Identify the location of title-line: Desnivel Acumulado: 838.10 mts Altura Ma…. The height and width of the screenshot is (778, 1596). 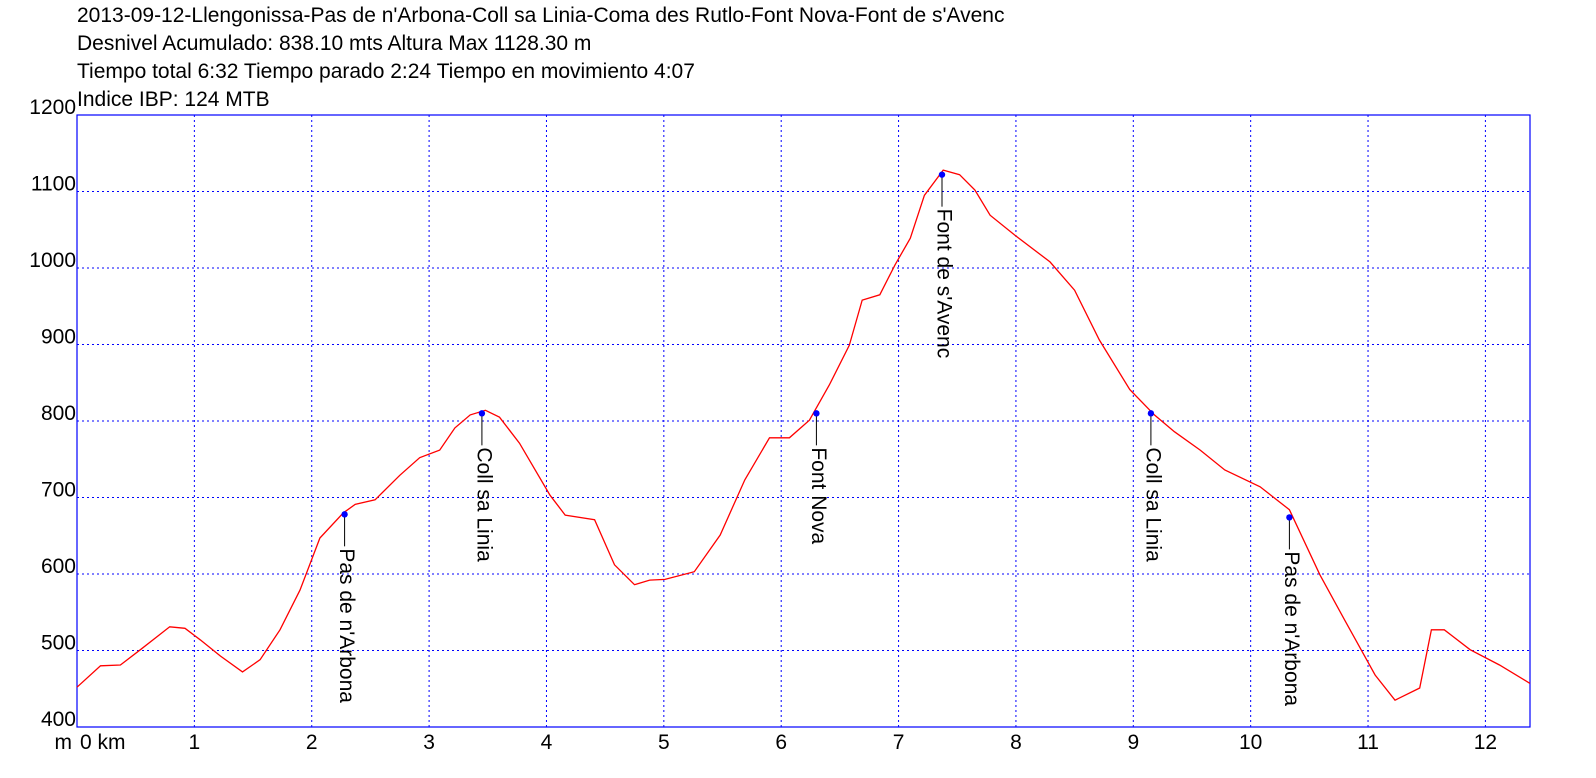
(334, 43).